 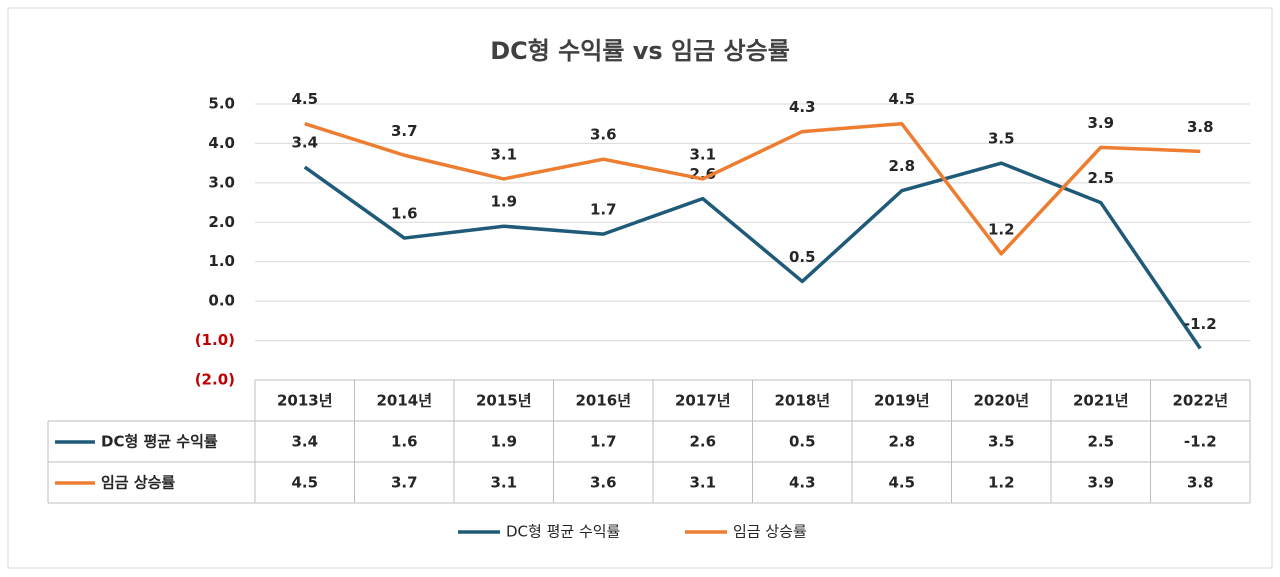 I want to click on x-tick-label: 2022년, so click(x=1200, y=401).